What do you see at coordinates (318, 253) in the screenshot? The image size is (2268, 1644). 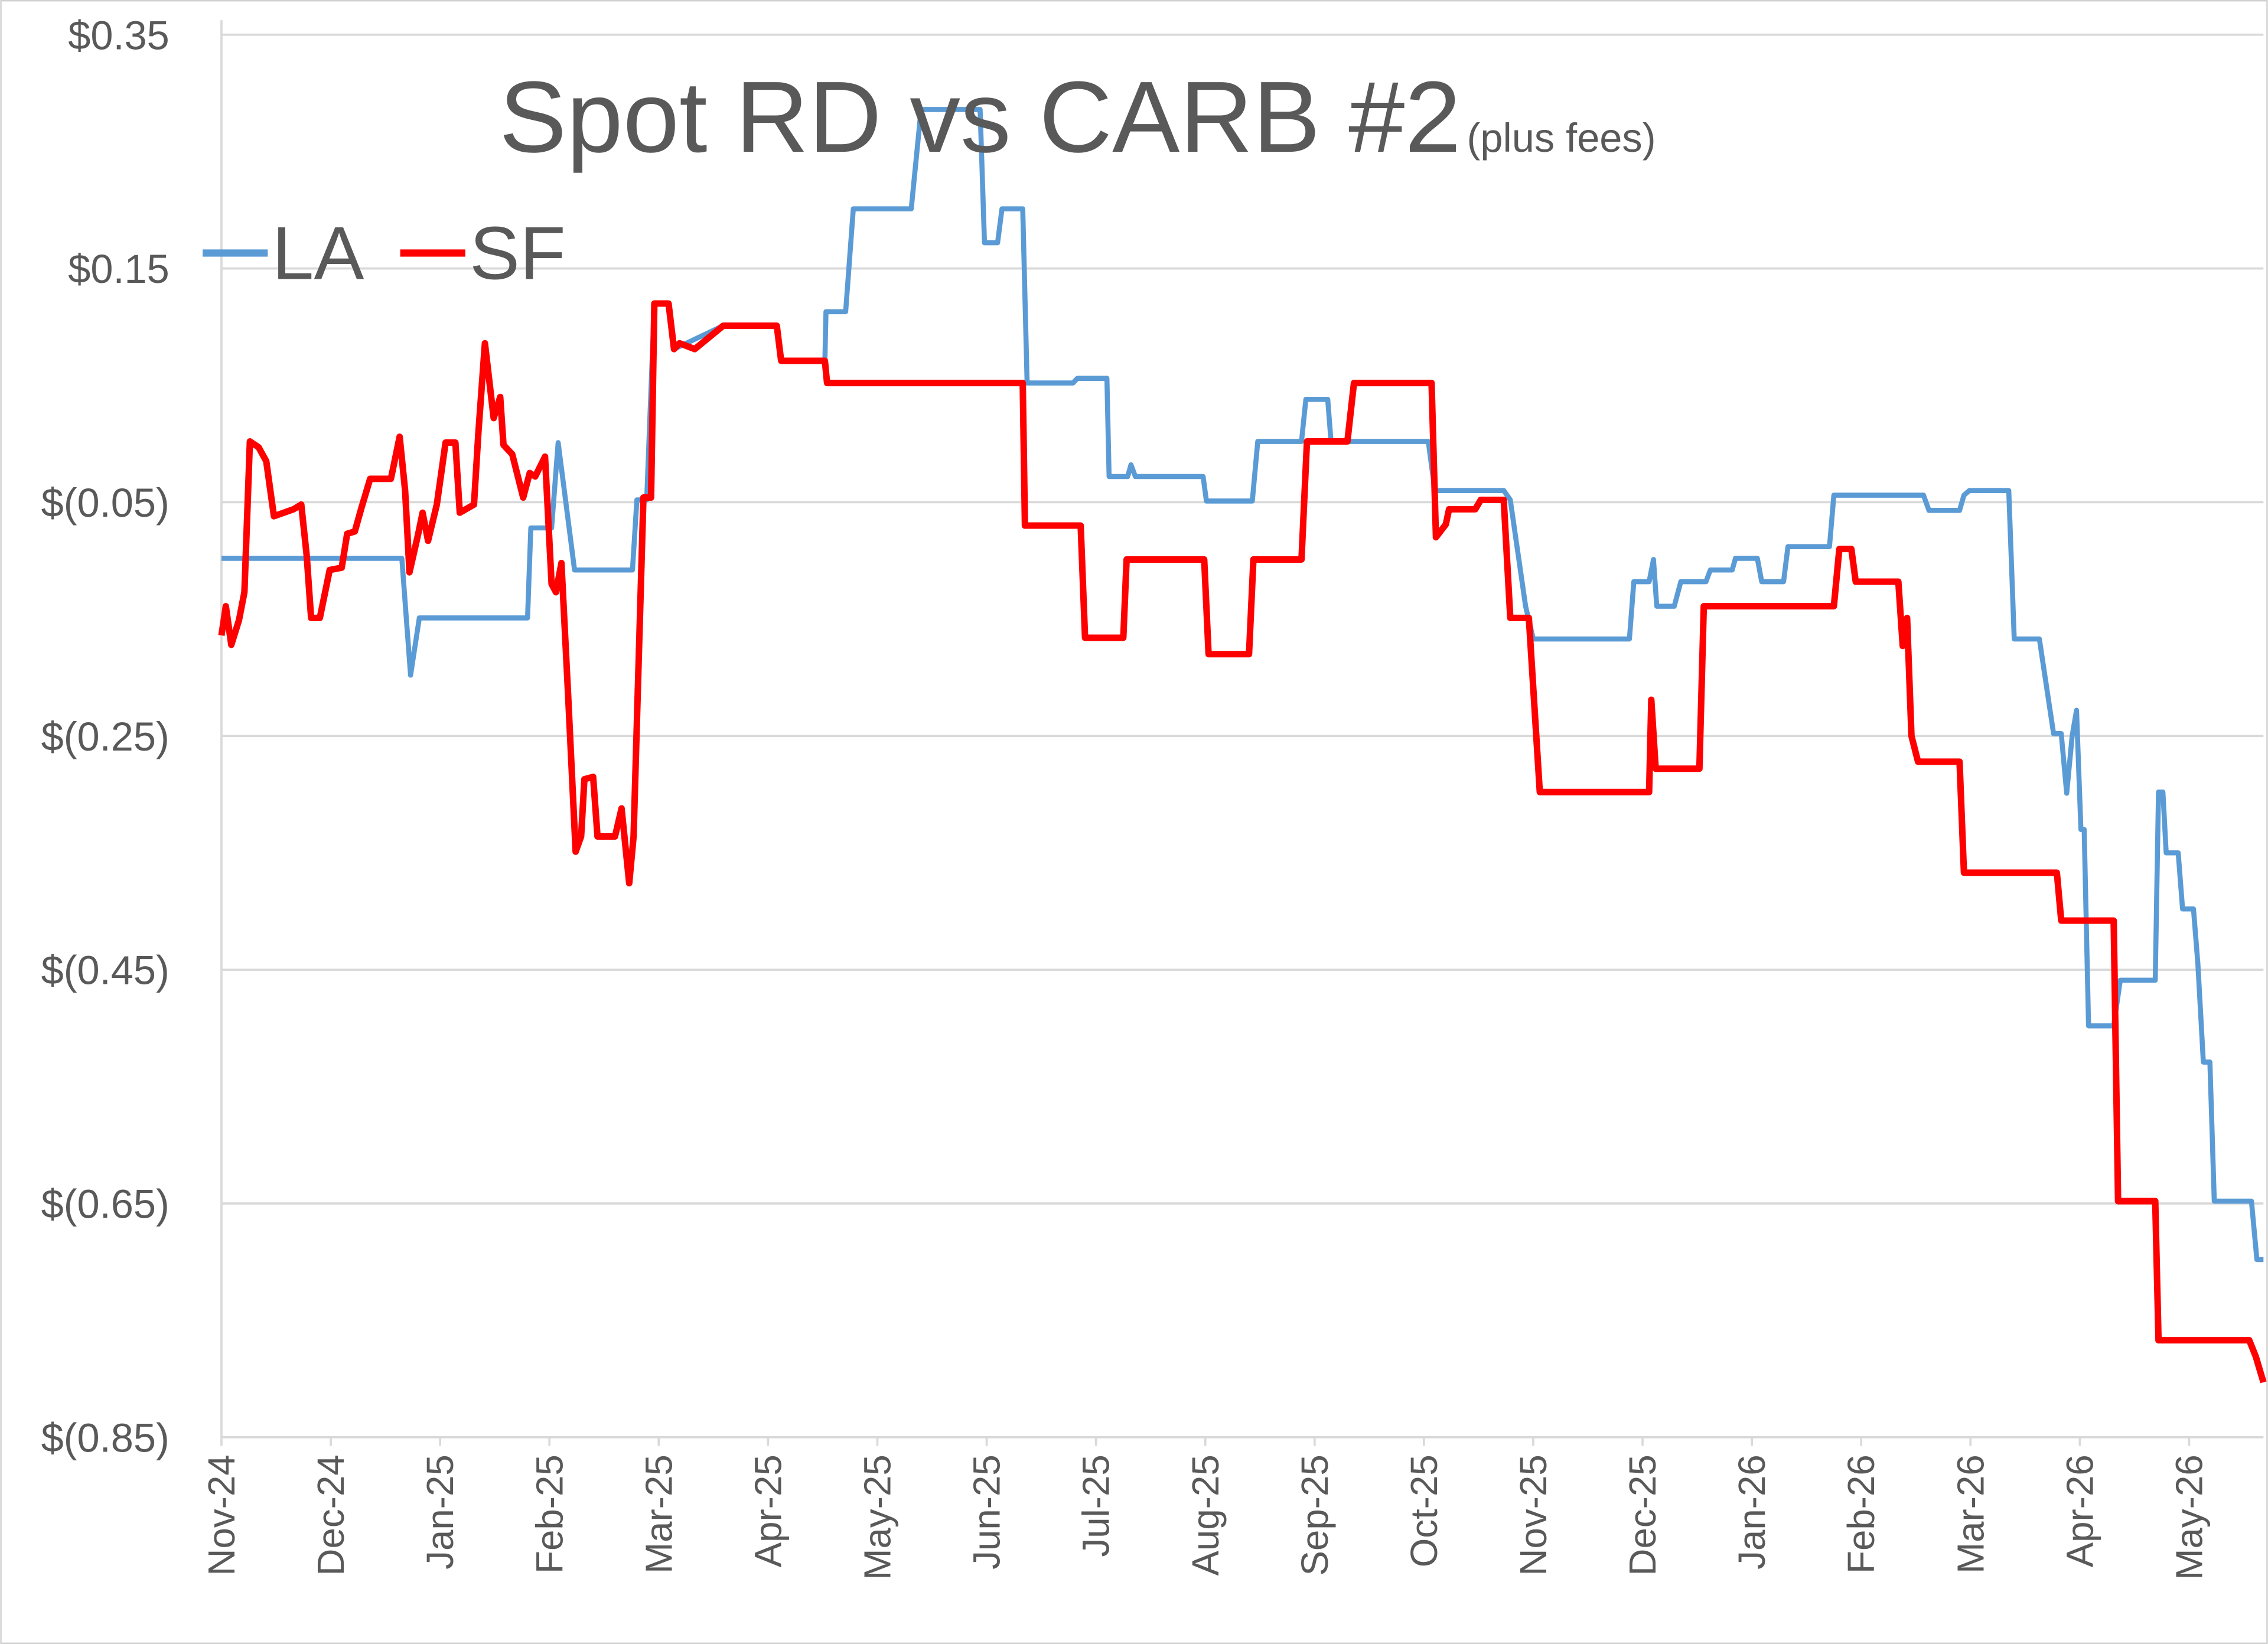 I see `legend-label: LA` at bounding box center [318, 253].